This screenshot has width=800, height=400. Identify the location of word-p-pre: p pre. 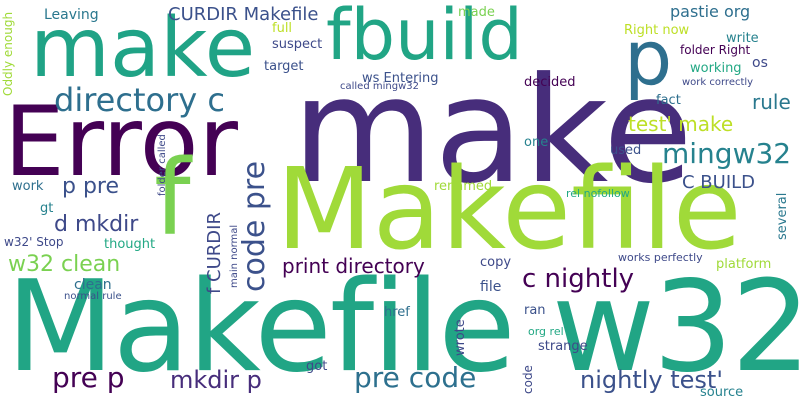
(90, 187).